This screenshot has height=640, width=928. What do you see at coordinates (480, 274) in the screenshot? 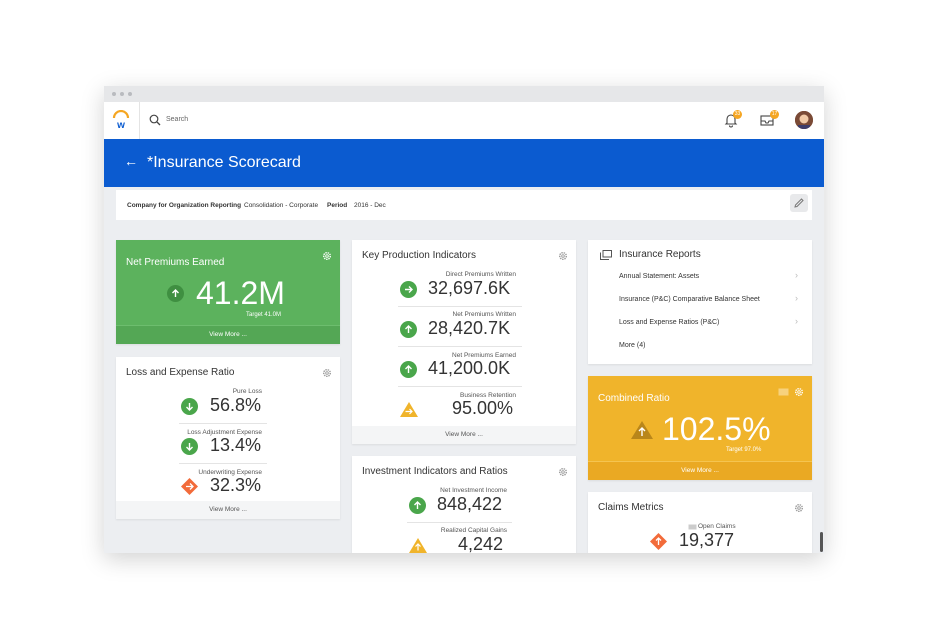
I see `metric-label: Direct Premiums Written` at bounding box center [480, 274].